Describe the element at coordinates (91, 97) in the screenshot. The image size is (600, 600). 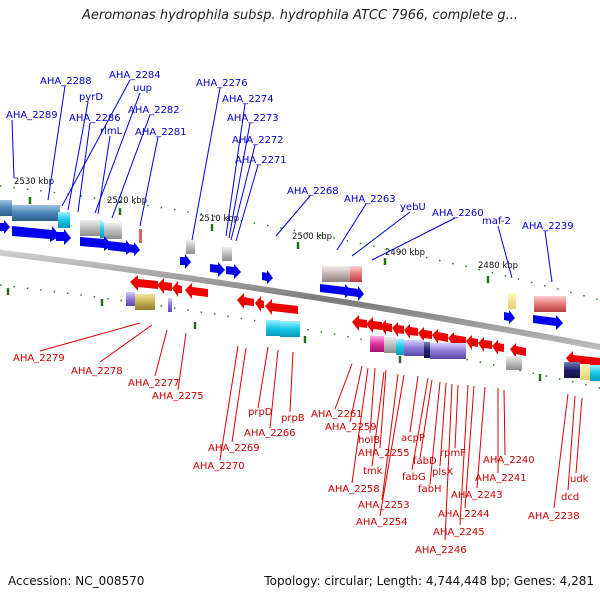
I see `gene-label: pyrD` at that location.